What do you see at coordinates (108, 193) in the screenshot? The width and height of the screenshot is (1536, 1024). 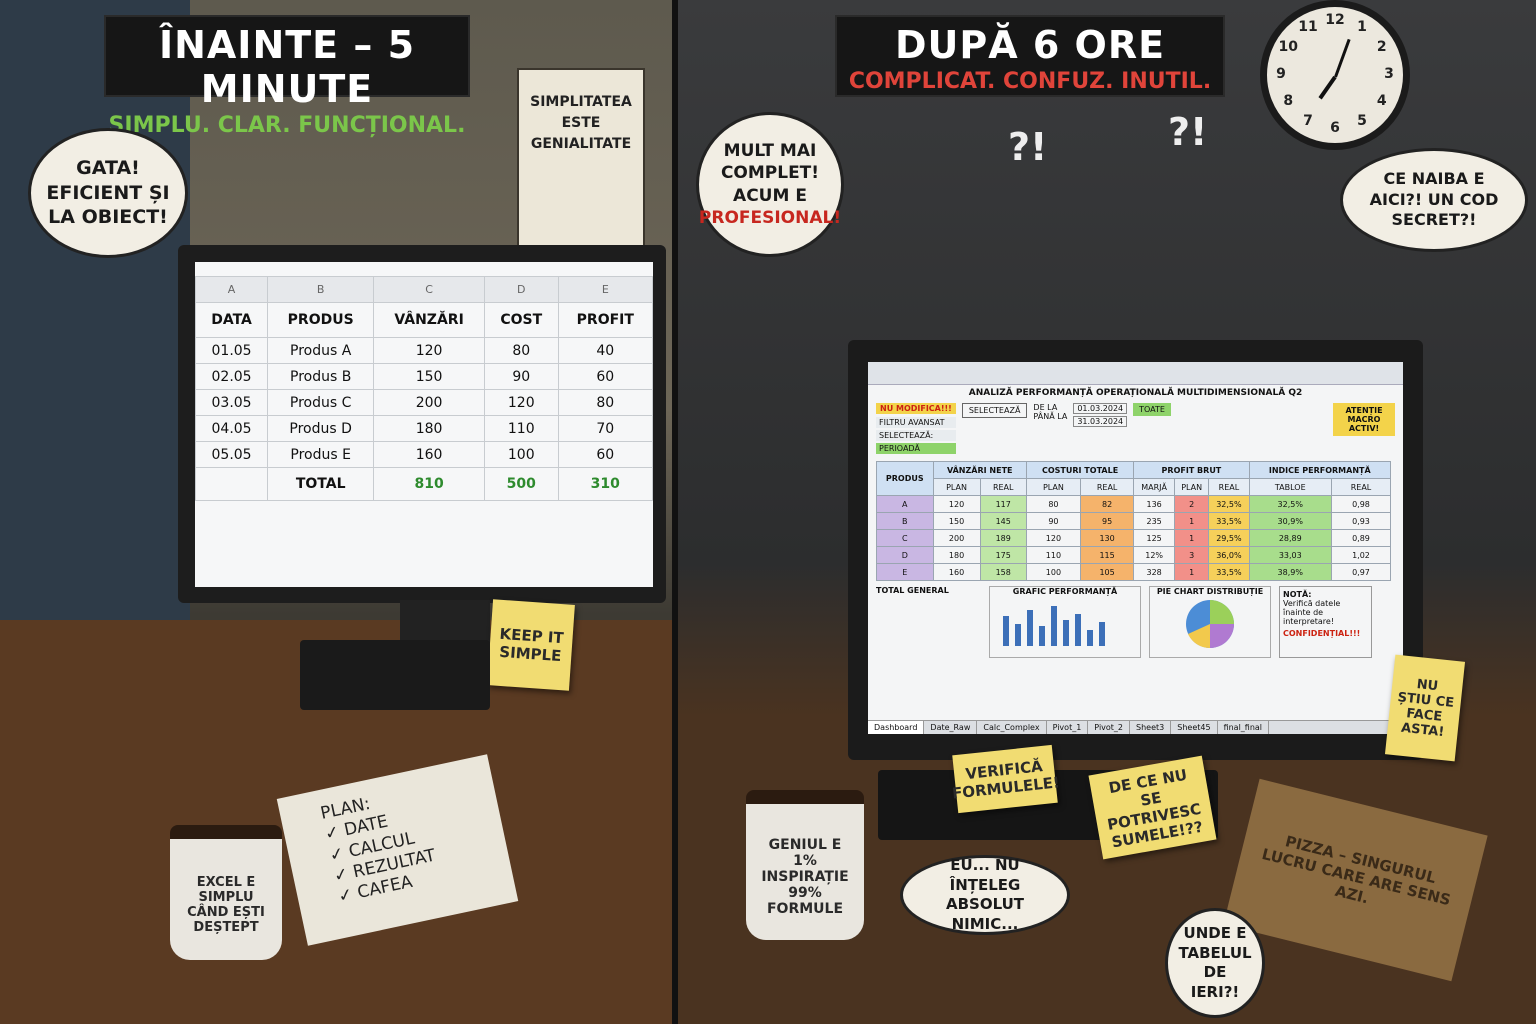 I see `speech-bubble: GATA! EFICIENT ȘI LA OBIECT!` at bounding box center [108, 193].